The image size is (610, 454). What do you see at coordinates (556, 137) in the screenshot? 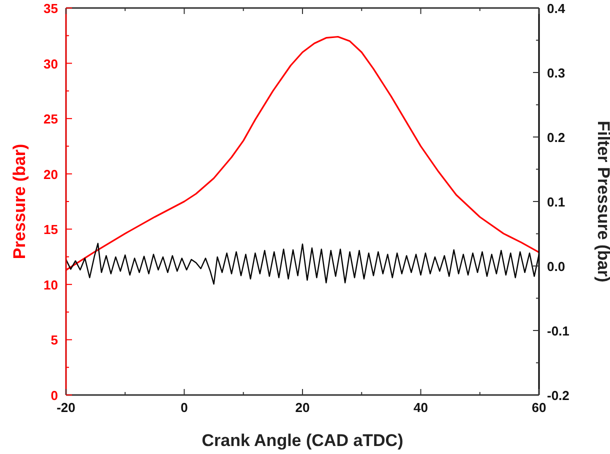
I see `y2-tick-label: 0.2` at bounding box center [556, 137].